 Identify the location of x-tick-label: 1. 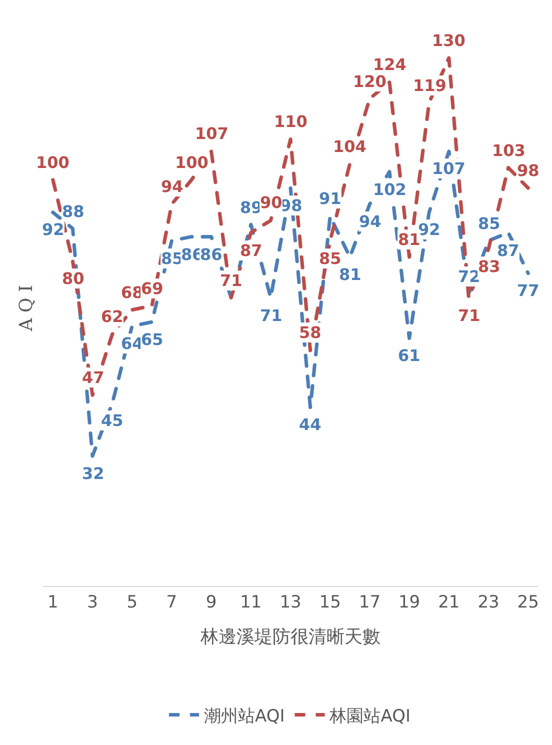
(52, 602).